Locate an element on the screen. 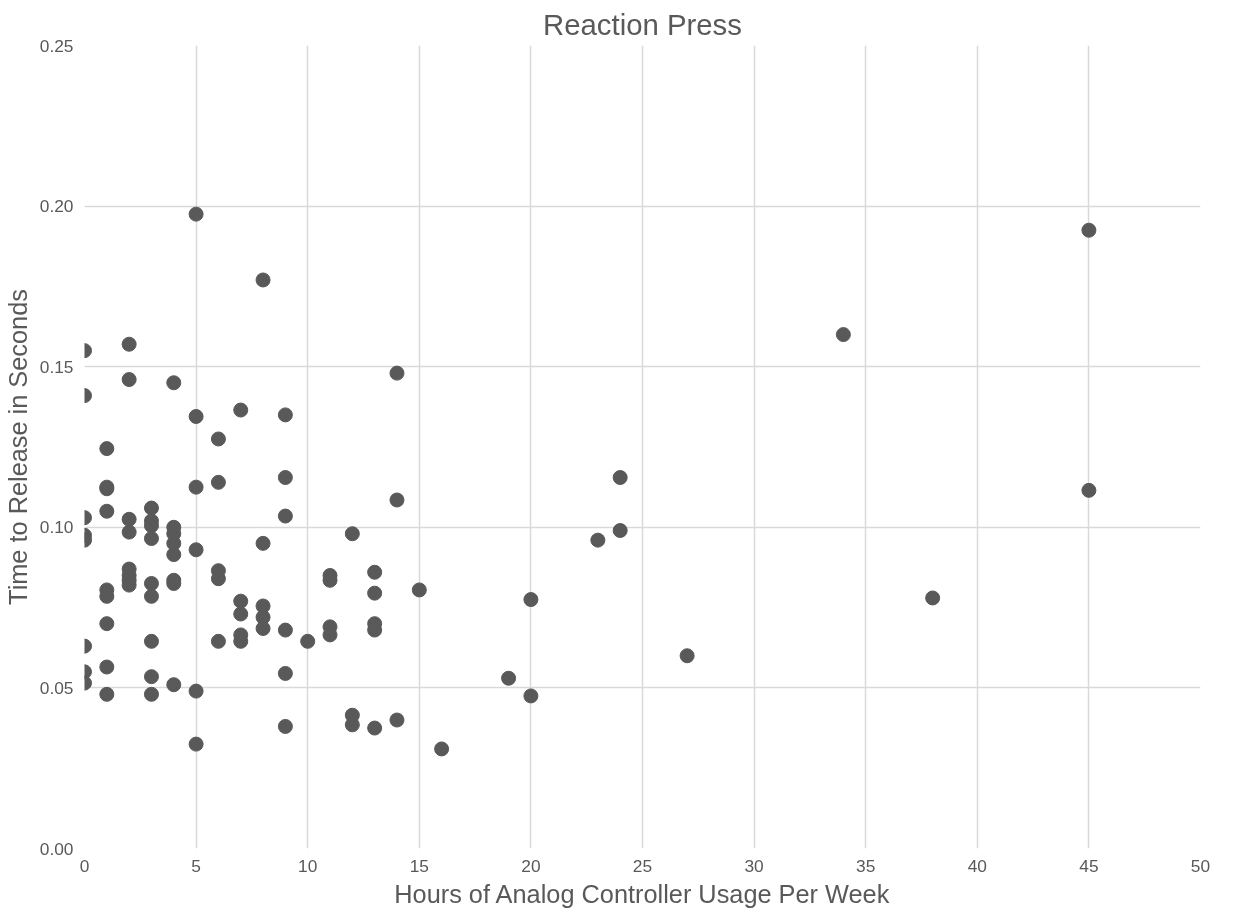 The image size is (1247, 919). y-tick-label: 0.15 is located at coordinates (56, 366).